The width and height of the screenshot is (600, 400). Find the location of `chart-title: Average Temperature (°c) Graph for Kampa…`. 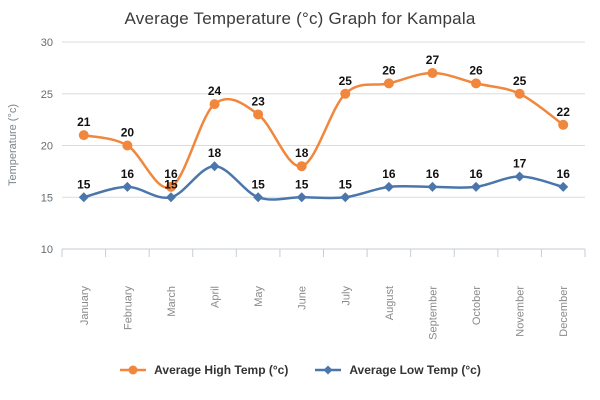

chart-title: Average Temperature (°c) Graph for Kampa… is located at coordinates (300, 18).